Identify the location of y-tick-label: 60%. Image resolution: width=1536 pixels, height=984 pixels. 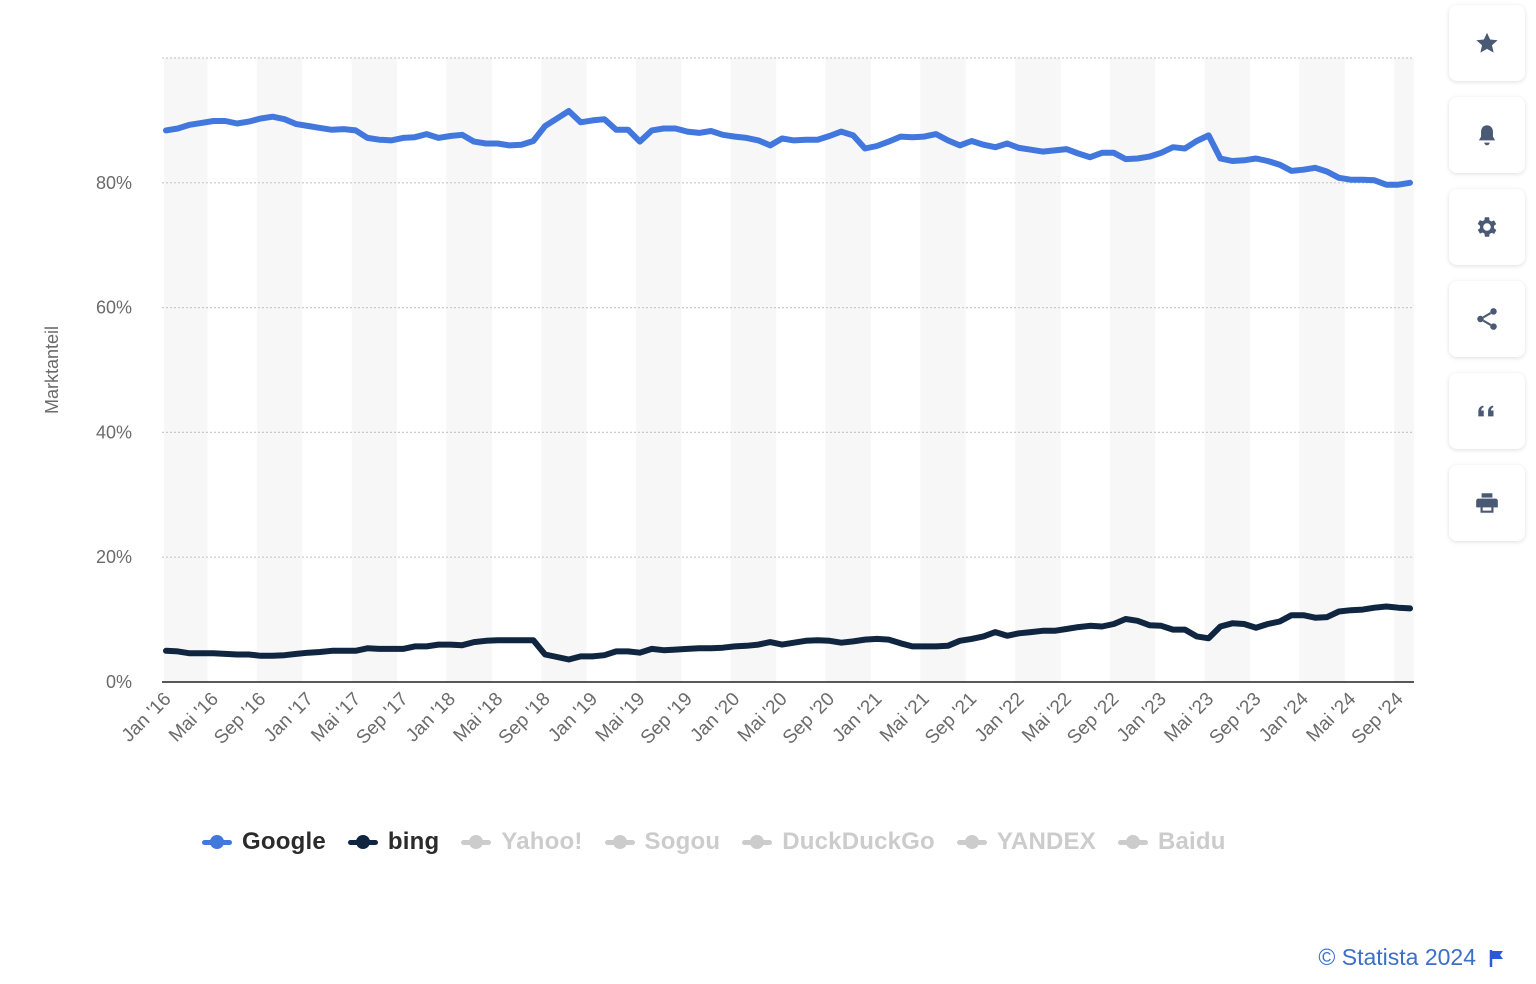
(114, 308).